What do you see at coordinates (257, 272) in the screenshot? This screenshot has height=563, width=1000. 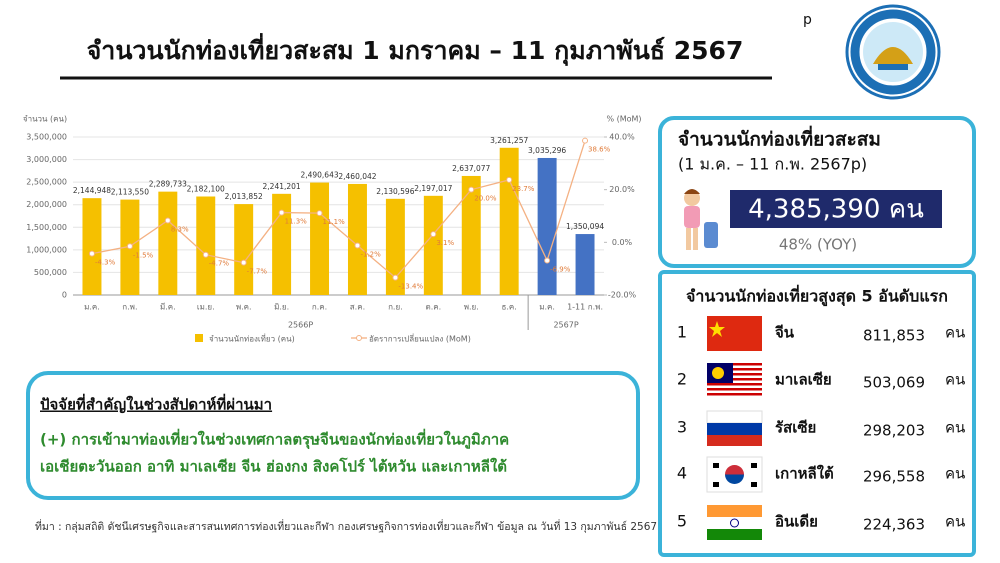 I see `line-value-label: -7.7%` at bounding box center [257, 272].